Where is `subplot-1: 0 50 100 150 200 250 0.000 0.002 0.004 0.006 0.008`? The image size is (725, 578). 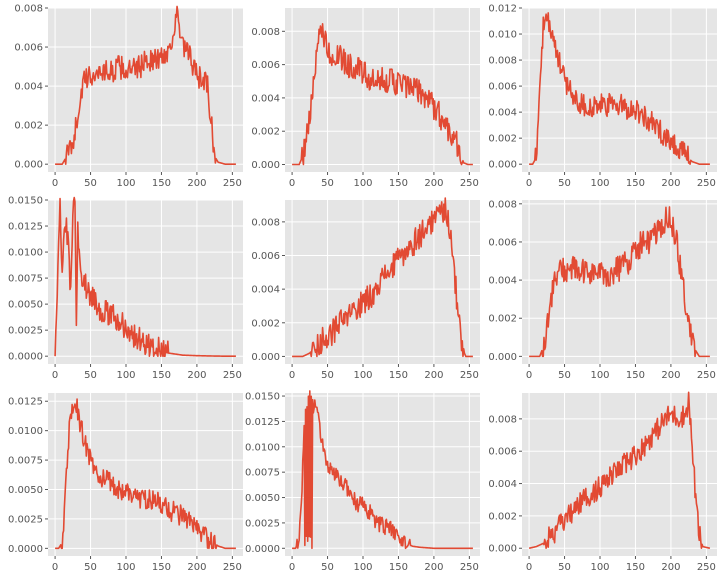 subplot-1: 0 50 100 150 200 250 0.000 0.002 0.004 0.006 0.008 is located at coordinates (128, 96).